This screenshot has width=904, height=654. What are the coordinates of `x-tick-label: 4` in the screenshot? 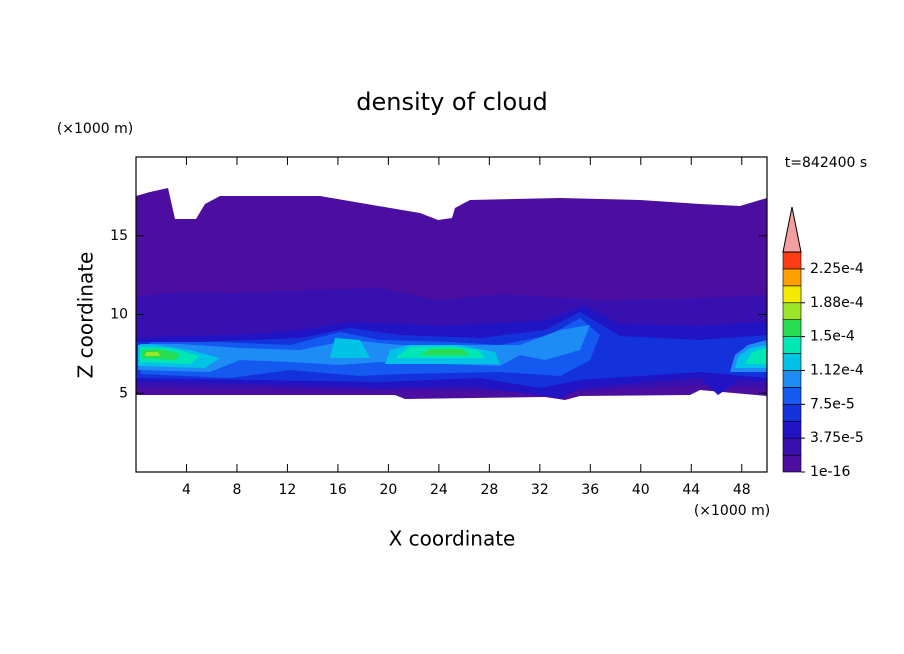 It's located at (186, 490).